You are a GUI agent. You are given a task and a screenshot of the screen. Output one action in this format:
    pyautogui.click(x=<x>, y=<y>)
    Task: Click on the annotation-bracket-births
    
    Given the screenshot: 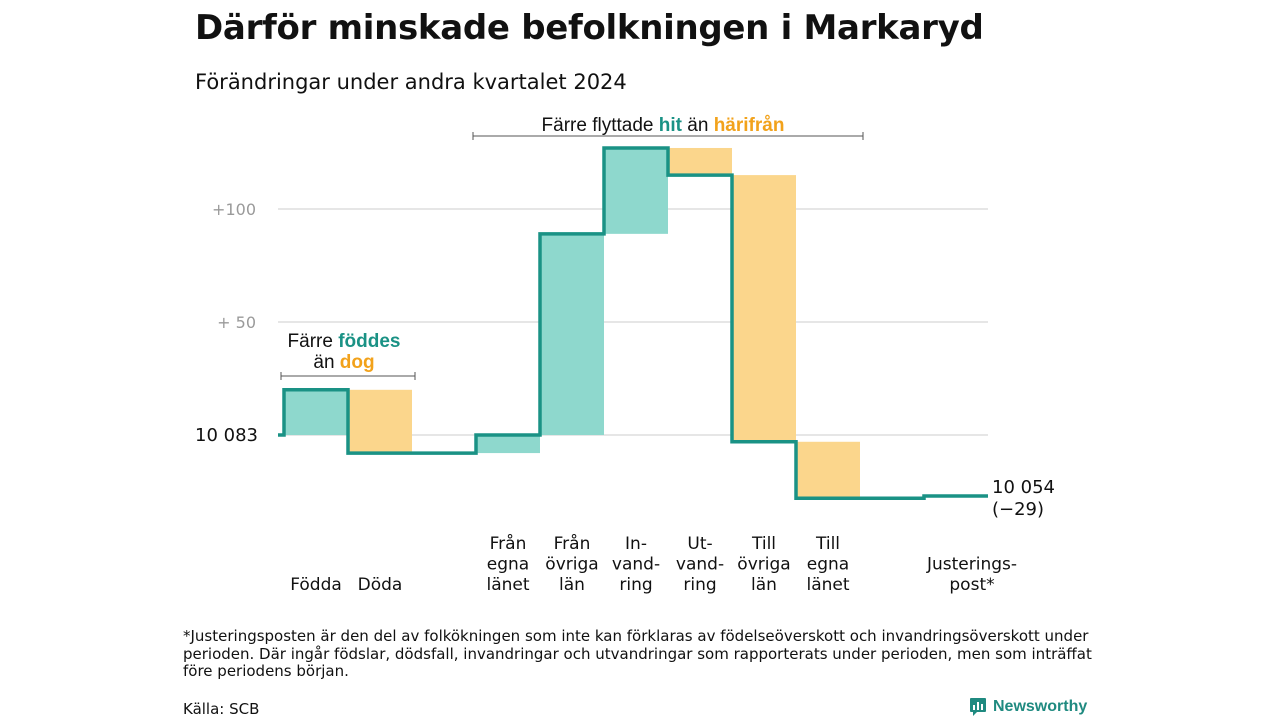 What is the action you would take?
    pyautogui.click(x=348, y=376)
    